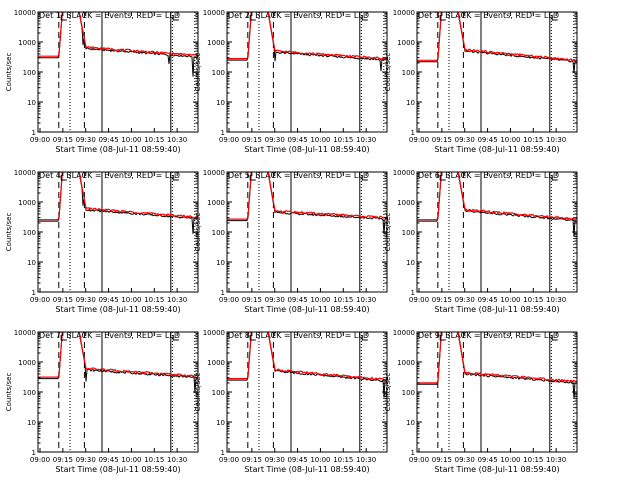 The width and height of the screenshot is (640, 480). I want to click on panel-title: Det 9: BLACK = Events, RED = LLD, so click(488, 335).